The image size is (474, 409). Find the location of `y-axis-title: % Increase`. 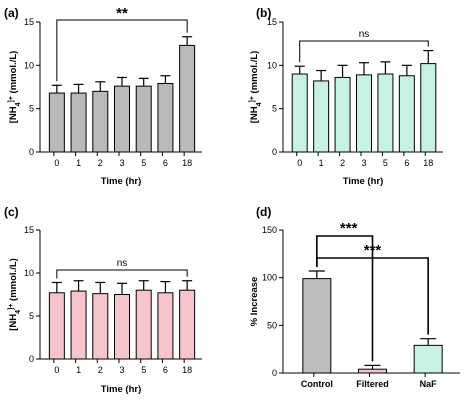

y-axis-title: % Increase is located at coordinates (254, 302).